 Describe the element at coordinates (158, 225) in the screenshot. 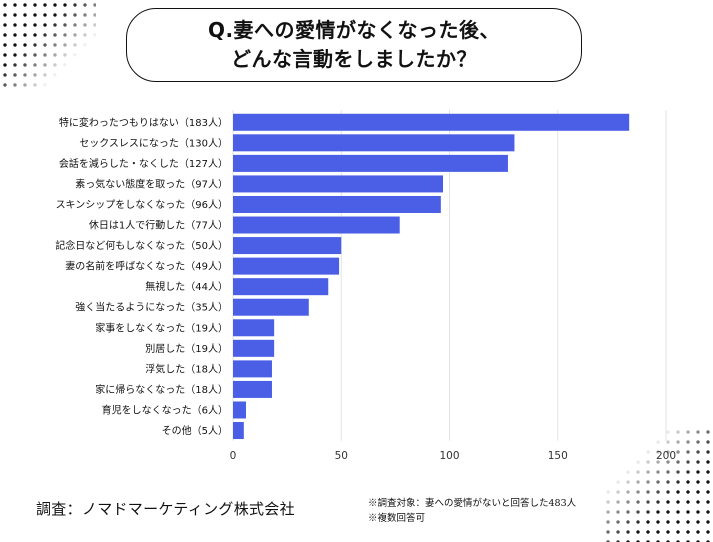

I see `category-label: 休日は1人で行動した（77人）` at that location.